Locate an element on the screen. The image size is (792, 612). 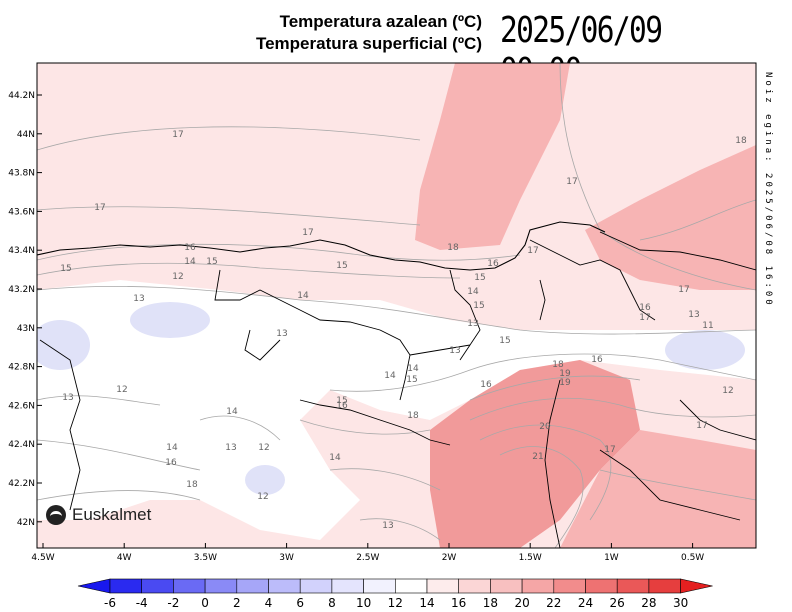
lat-label: 42N is located at coordinates (26, 523).